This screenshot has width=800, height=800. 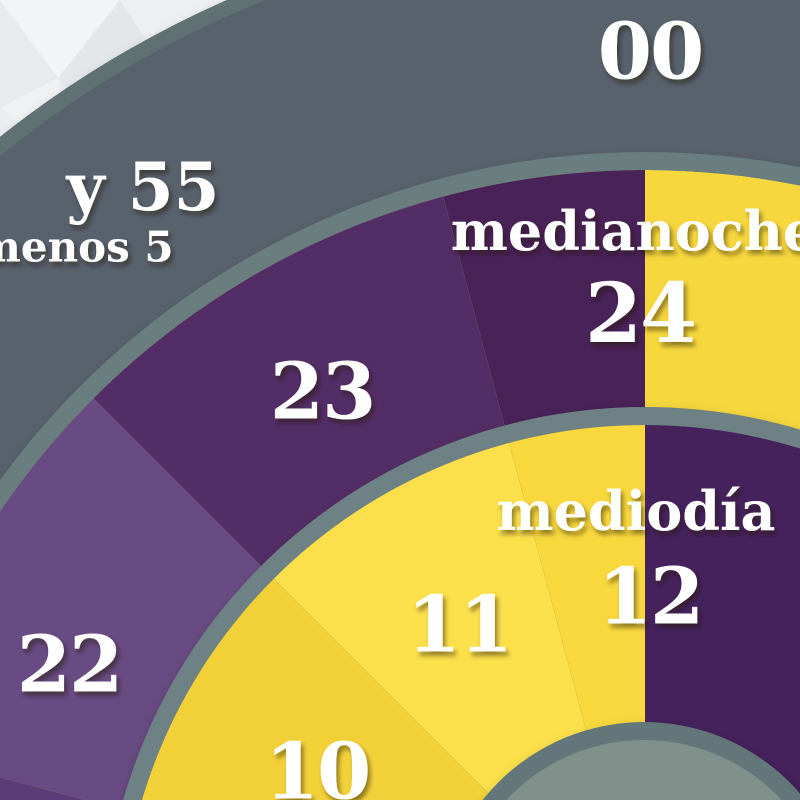 I want to click on hour-label-11: 11, so click(x=459, y=625).